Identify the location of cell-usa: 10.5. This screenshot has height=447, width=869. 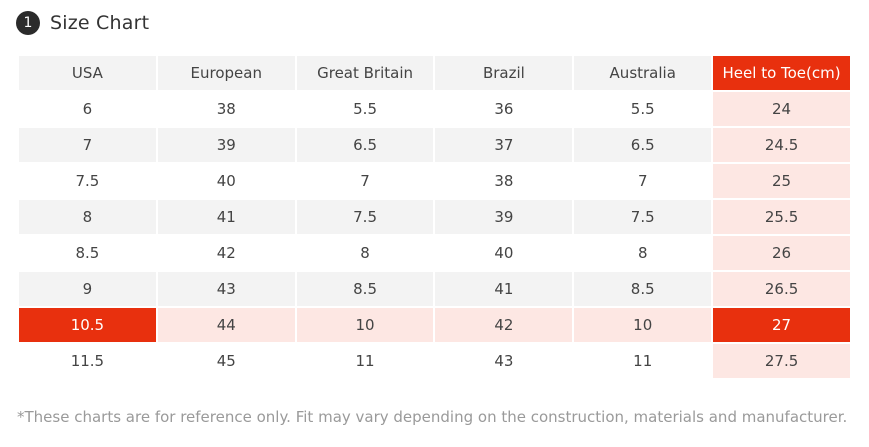
(87, 325).